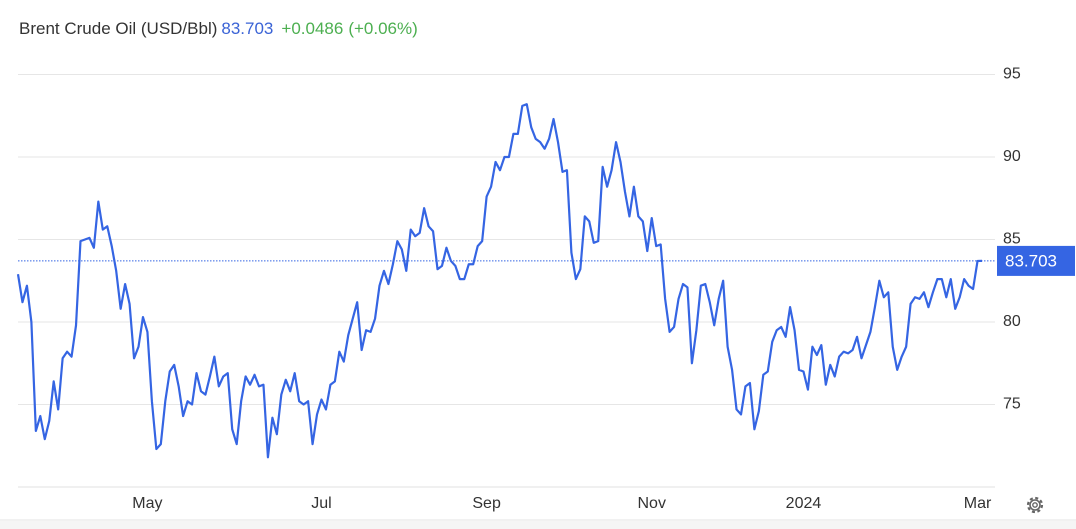  I want to click on y-tick-label: 75, so click(1012, 404).